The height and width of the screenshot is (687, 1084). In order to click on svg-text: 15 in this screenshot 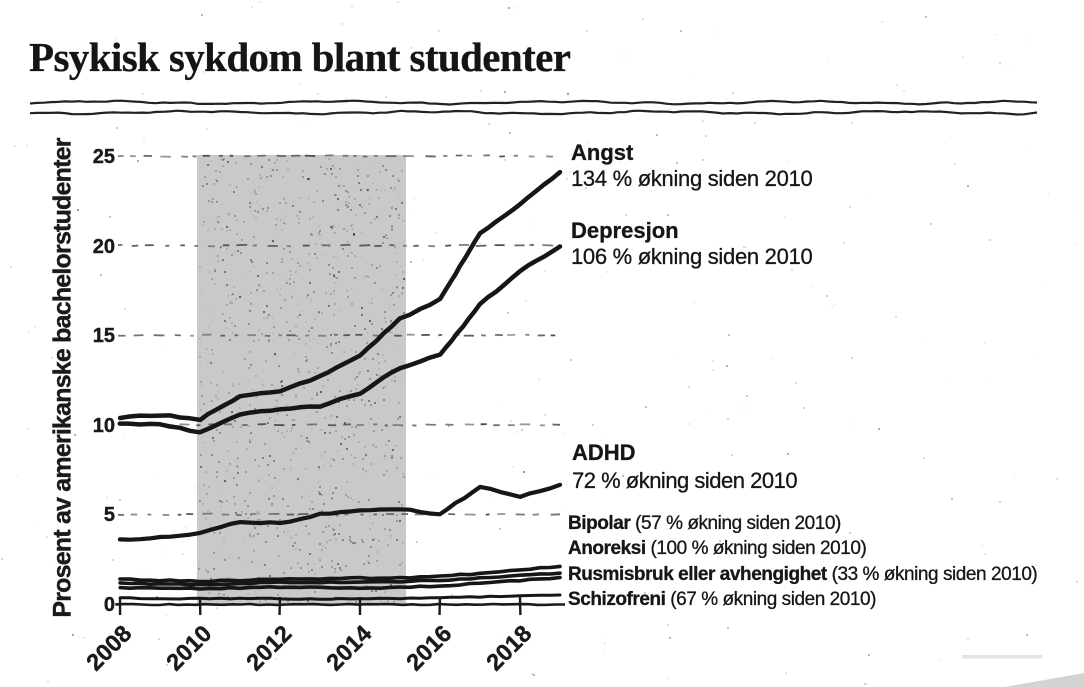, I will do `click(104, 336)`.